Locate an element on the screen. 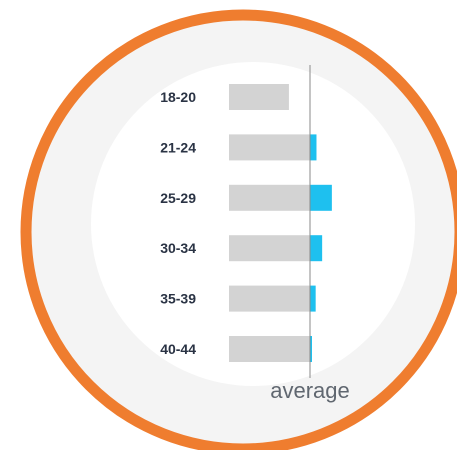 The width and height of the screenshot is (457, 450). average-label: average is located at coordinates (310, 390).